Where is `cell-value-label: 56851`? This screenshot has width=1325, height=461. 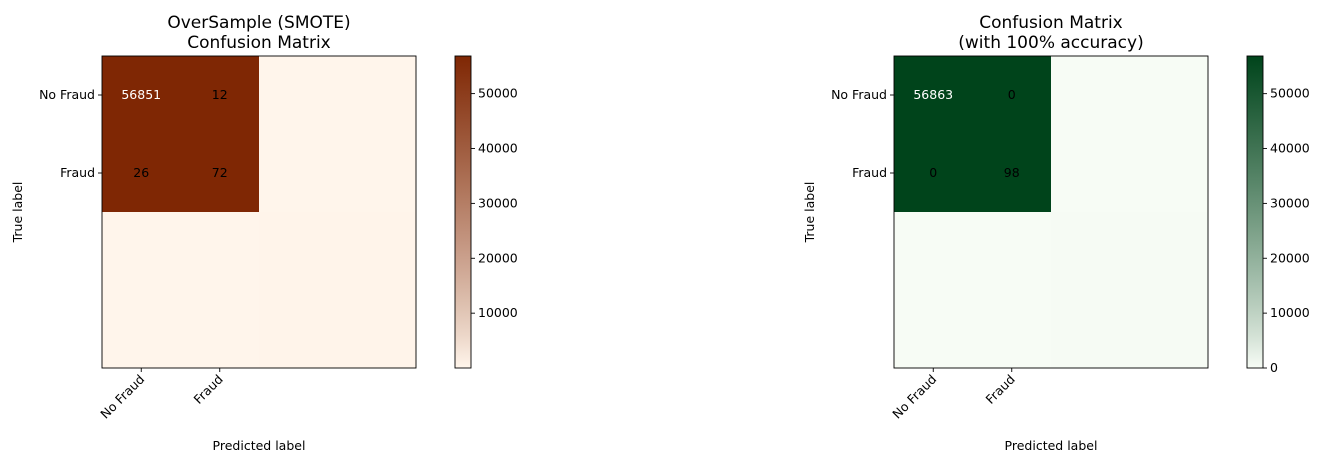
cell-value-label: 56851 is located at coordinates (141, 94).